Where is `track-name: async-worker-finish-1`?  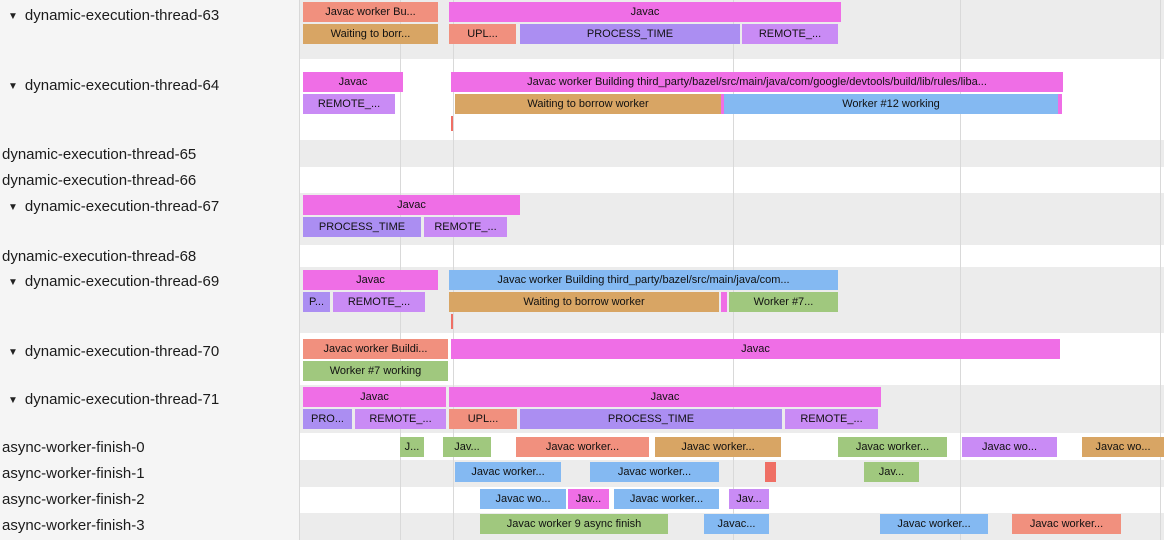 track-name: async-worker-finish-1 is located at coordinates (73, 473).